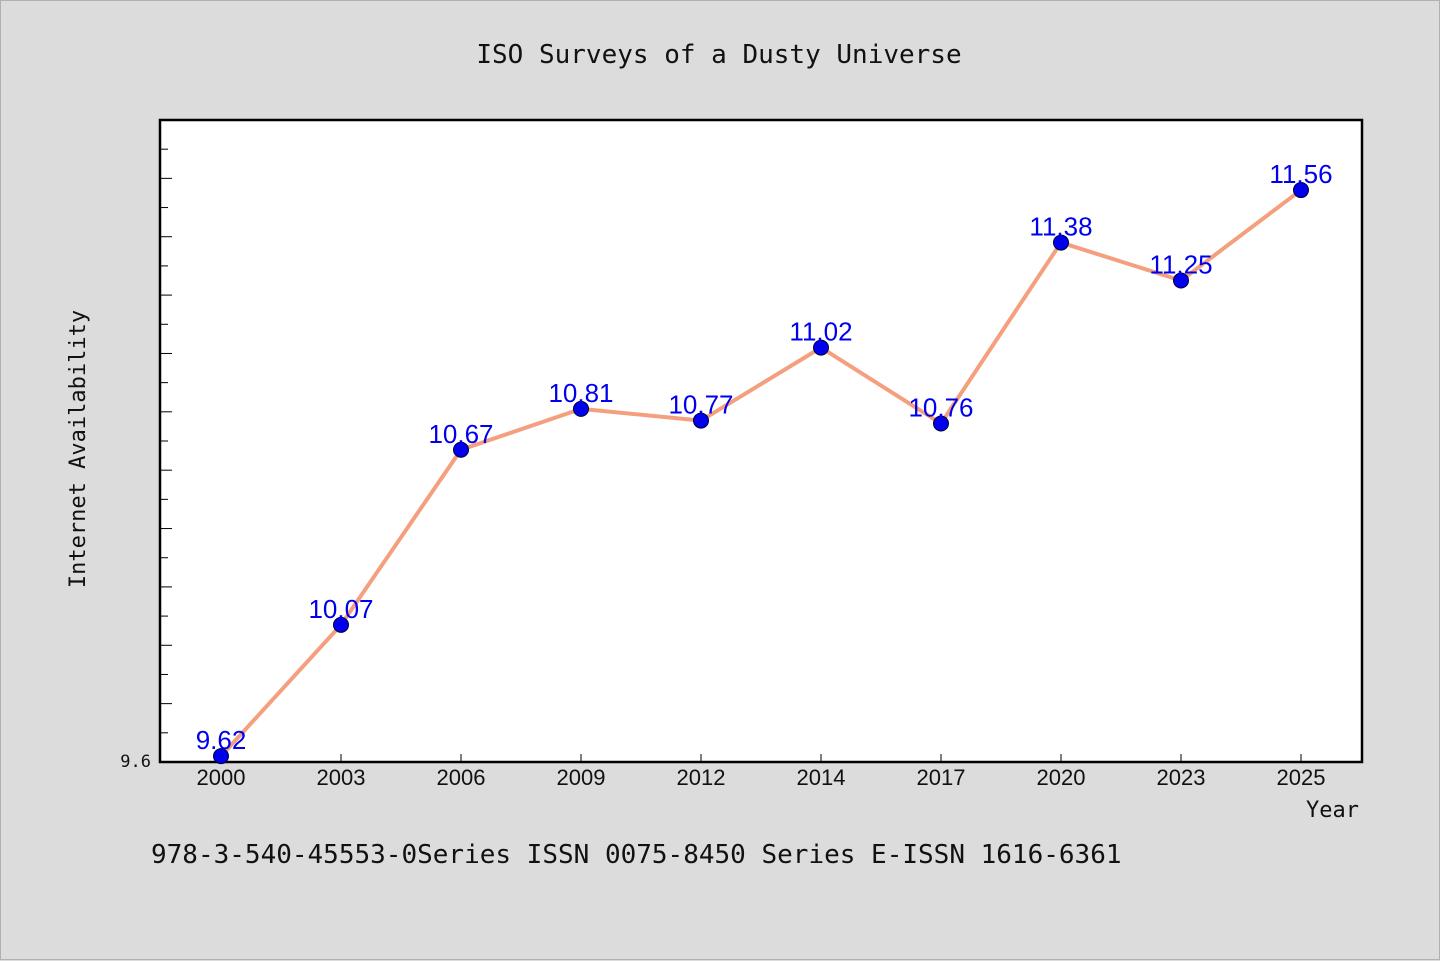 This screenshot has width=1440, height=961. Describe the element at coordinates (1301, 777) in the screenshot. I see `x-tick-label: 2025` at that location.